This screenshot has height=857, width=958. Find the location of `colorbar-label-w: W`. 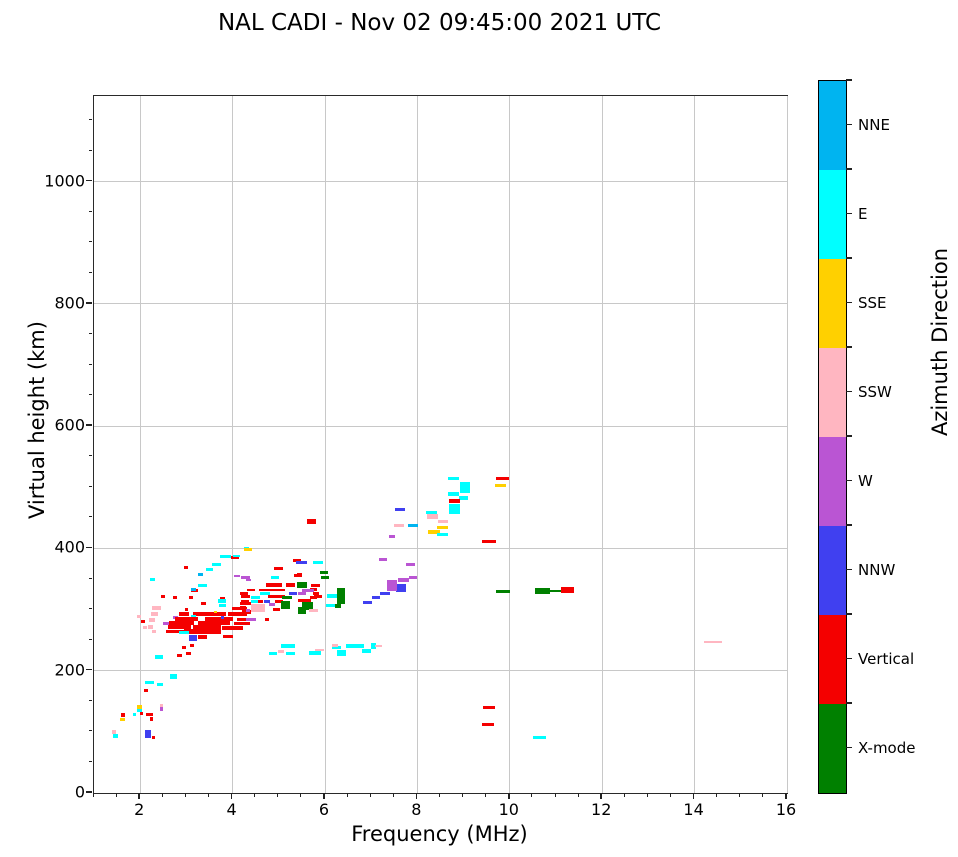

colorbar-label-w: W is located at coordinates (865, 480).